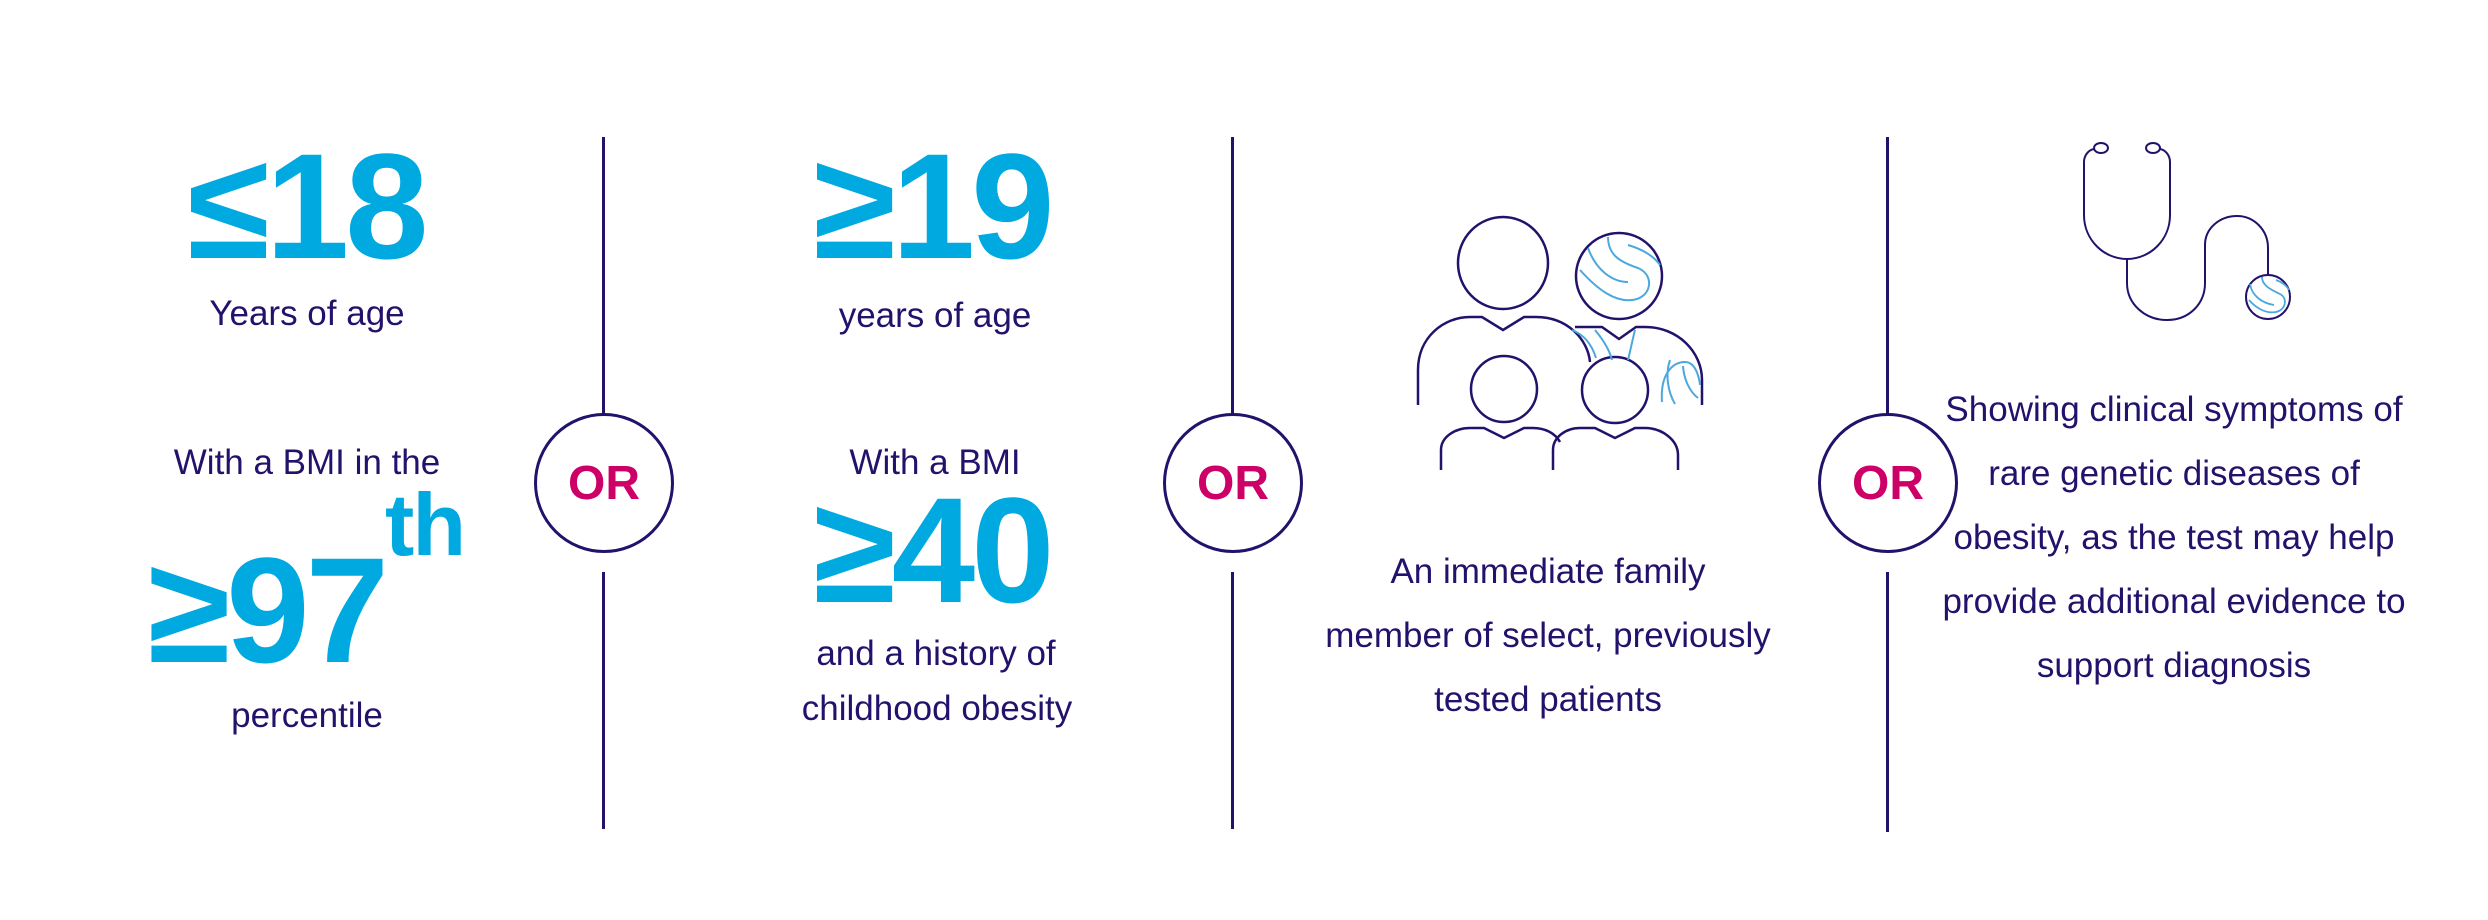 The width and height of the screenshot is (2488, 920). What do you see at coordinates (936, 653) in the screenshot?
I see `history-label-line1: and a history of` at bounding box center [936, 653].